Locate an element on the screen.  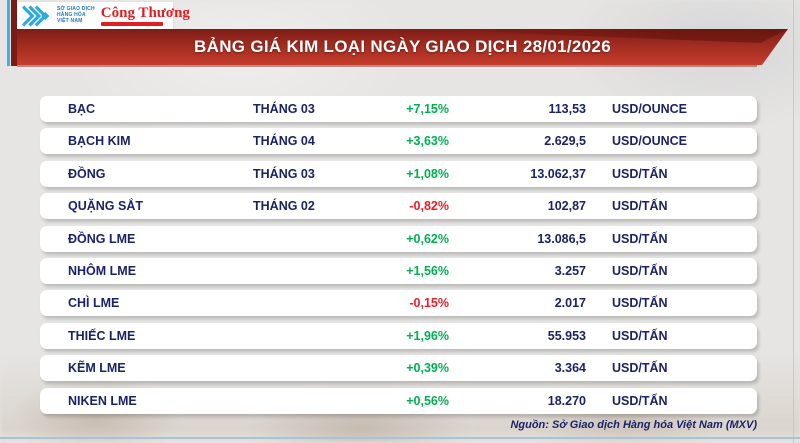
table-row: KẼM LME +0,39% 3.364 USD/TẤN is located at coordinates (398, 368).